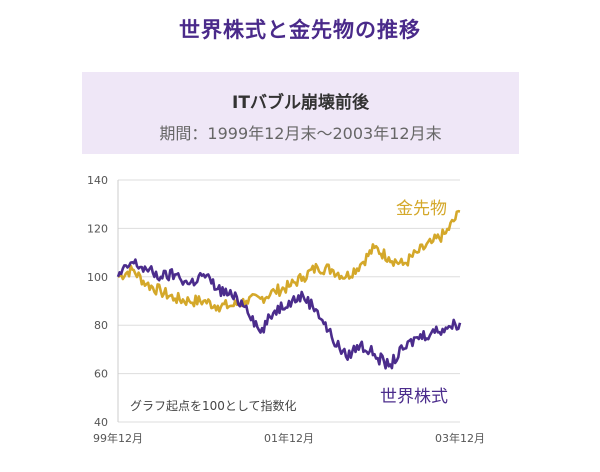 The width and height of the screenshot is (600, 472). I want to click on x-tick-label: 99年12月, so click(118, 438).